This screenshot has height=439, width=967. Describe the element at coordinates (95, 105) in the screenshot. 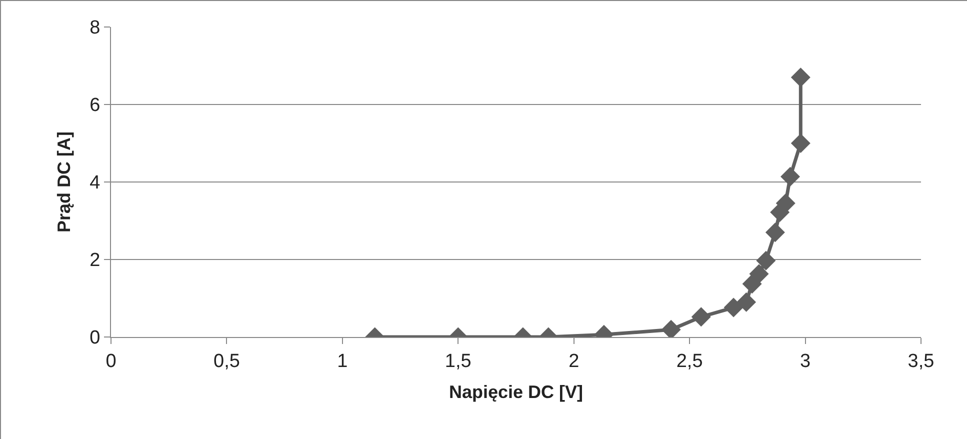

I see `y-tick-label: 6` at that location.